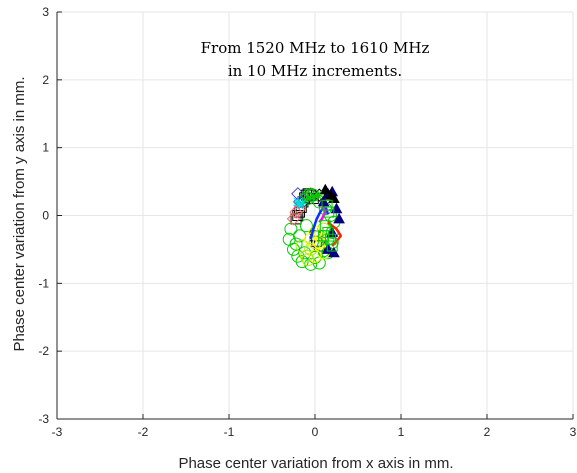  What do you see at coordinates (45, 80) in the screenshot?
I see `y-tick-label: 2` at bounding box center [45, 80].